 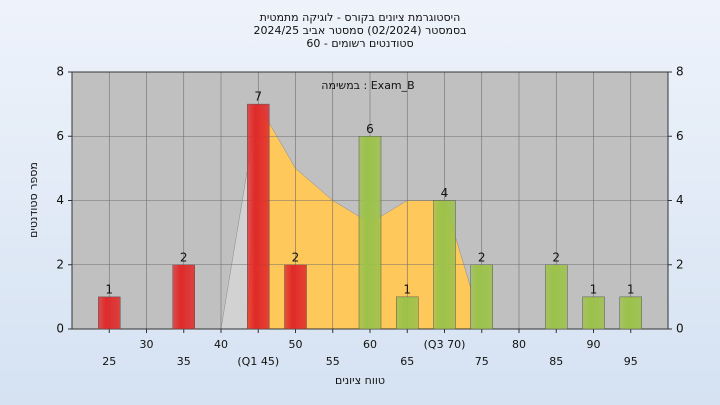 What do you see at coordinates (631, 361) in the screenshot?
I see `x-tick-label: 95` at bounding box center [631, 361].